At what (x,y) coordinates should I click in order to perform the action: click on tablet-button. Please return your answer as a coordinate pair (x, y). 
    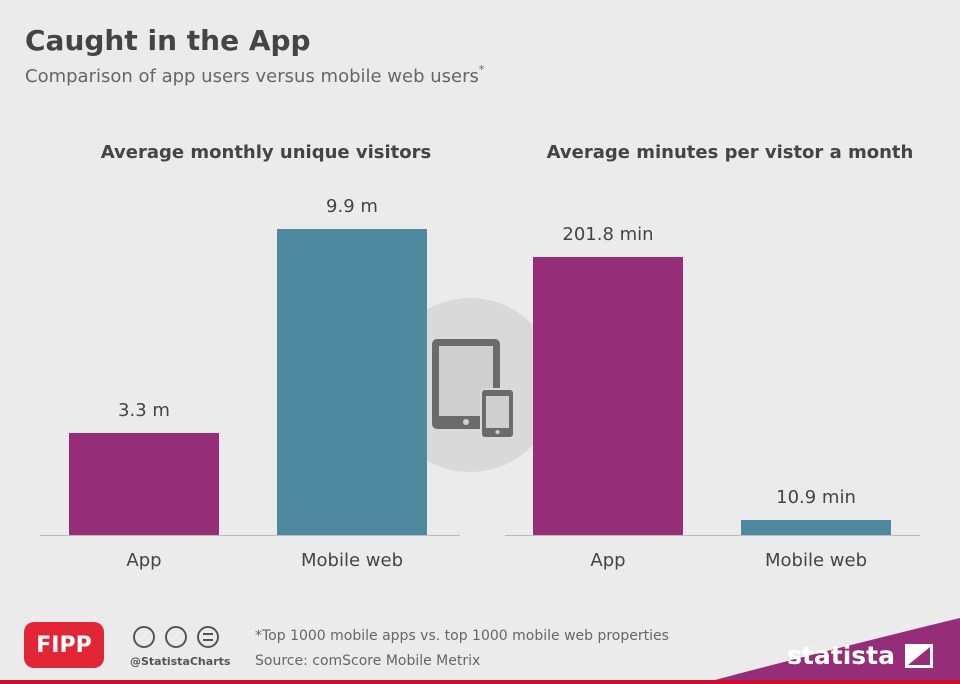
    Looking at the image, I should click on (466, 422).